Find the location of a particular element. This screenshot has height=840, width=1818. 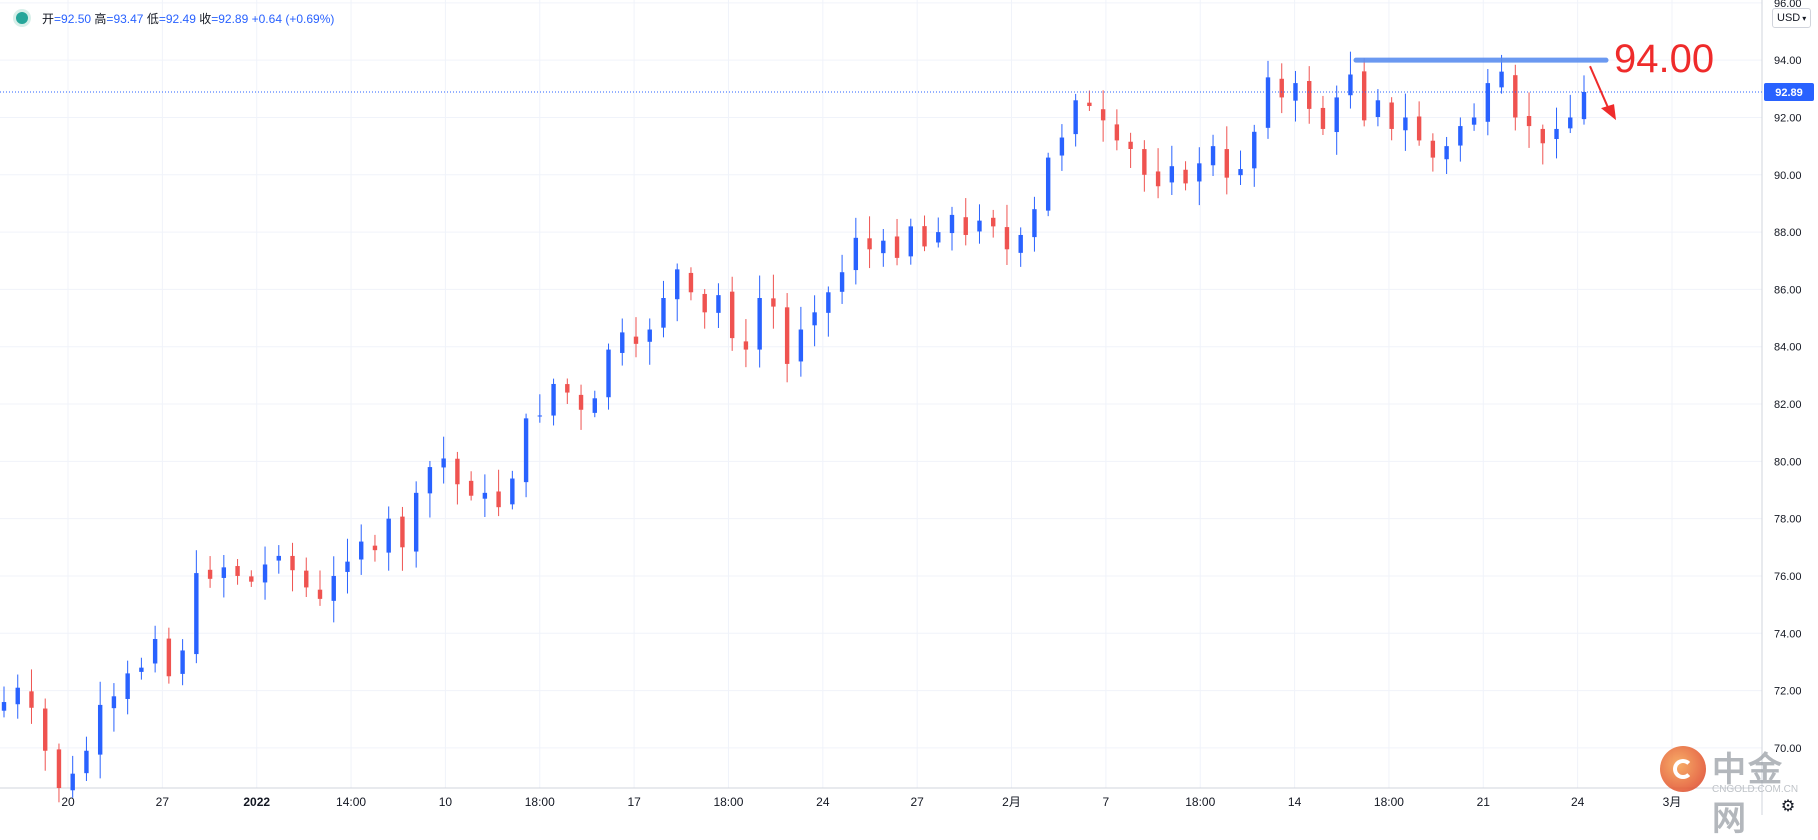

watermark-logo-icon is located at coordinates (1683, 769).